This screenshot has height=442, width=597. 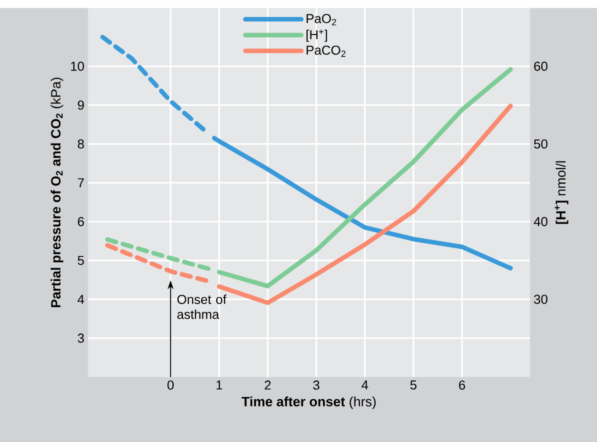 What do you see at coordinates (309, 403) in the screenshot?
I see `x-axis-title: Time after onset (hrs)` at bounding box center [309, 403].